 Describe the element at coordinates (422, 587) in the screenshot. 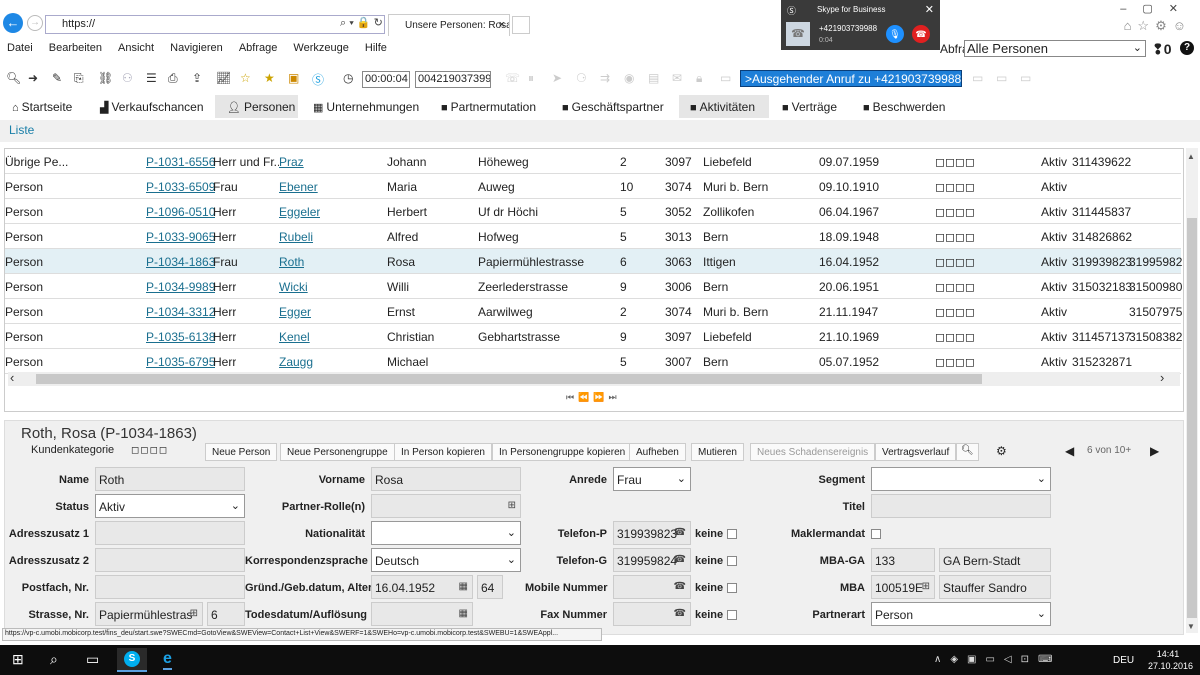

I see `gruend-field: 16.04.1952 ▦` at that location.